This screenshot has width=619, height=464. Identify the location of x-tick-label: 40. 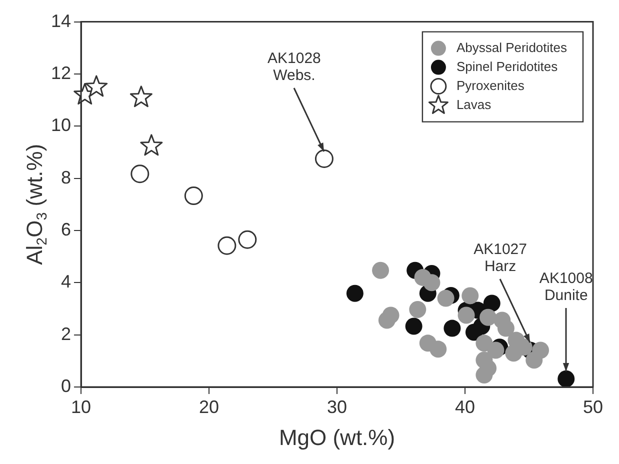
(465, 406).